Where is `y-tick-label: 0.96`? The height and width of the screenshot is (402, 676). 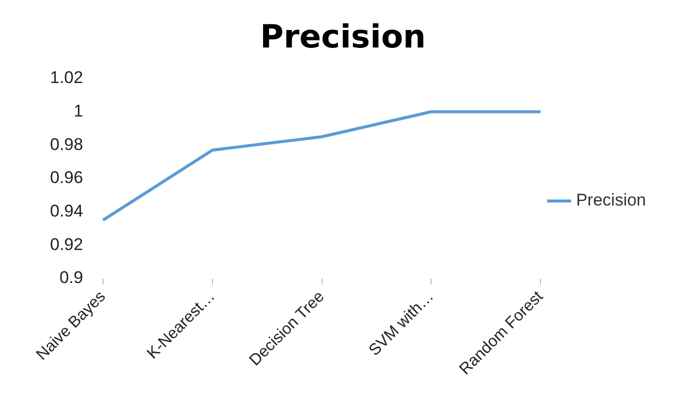
y-tick-label: 0.96 is located at coordinates (67, 178).